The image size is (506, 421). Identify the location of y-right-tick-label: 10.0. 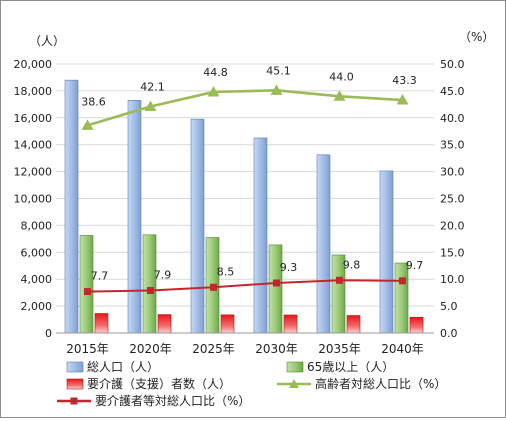
(452, 279).